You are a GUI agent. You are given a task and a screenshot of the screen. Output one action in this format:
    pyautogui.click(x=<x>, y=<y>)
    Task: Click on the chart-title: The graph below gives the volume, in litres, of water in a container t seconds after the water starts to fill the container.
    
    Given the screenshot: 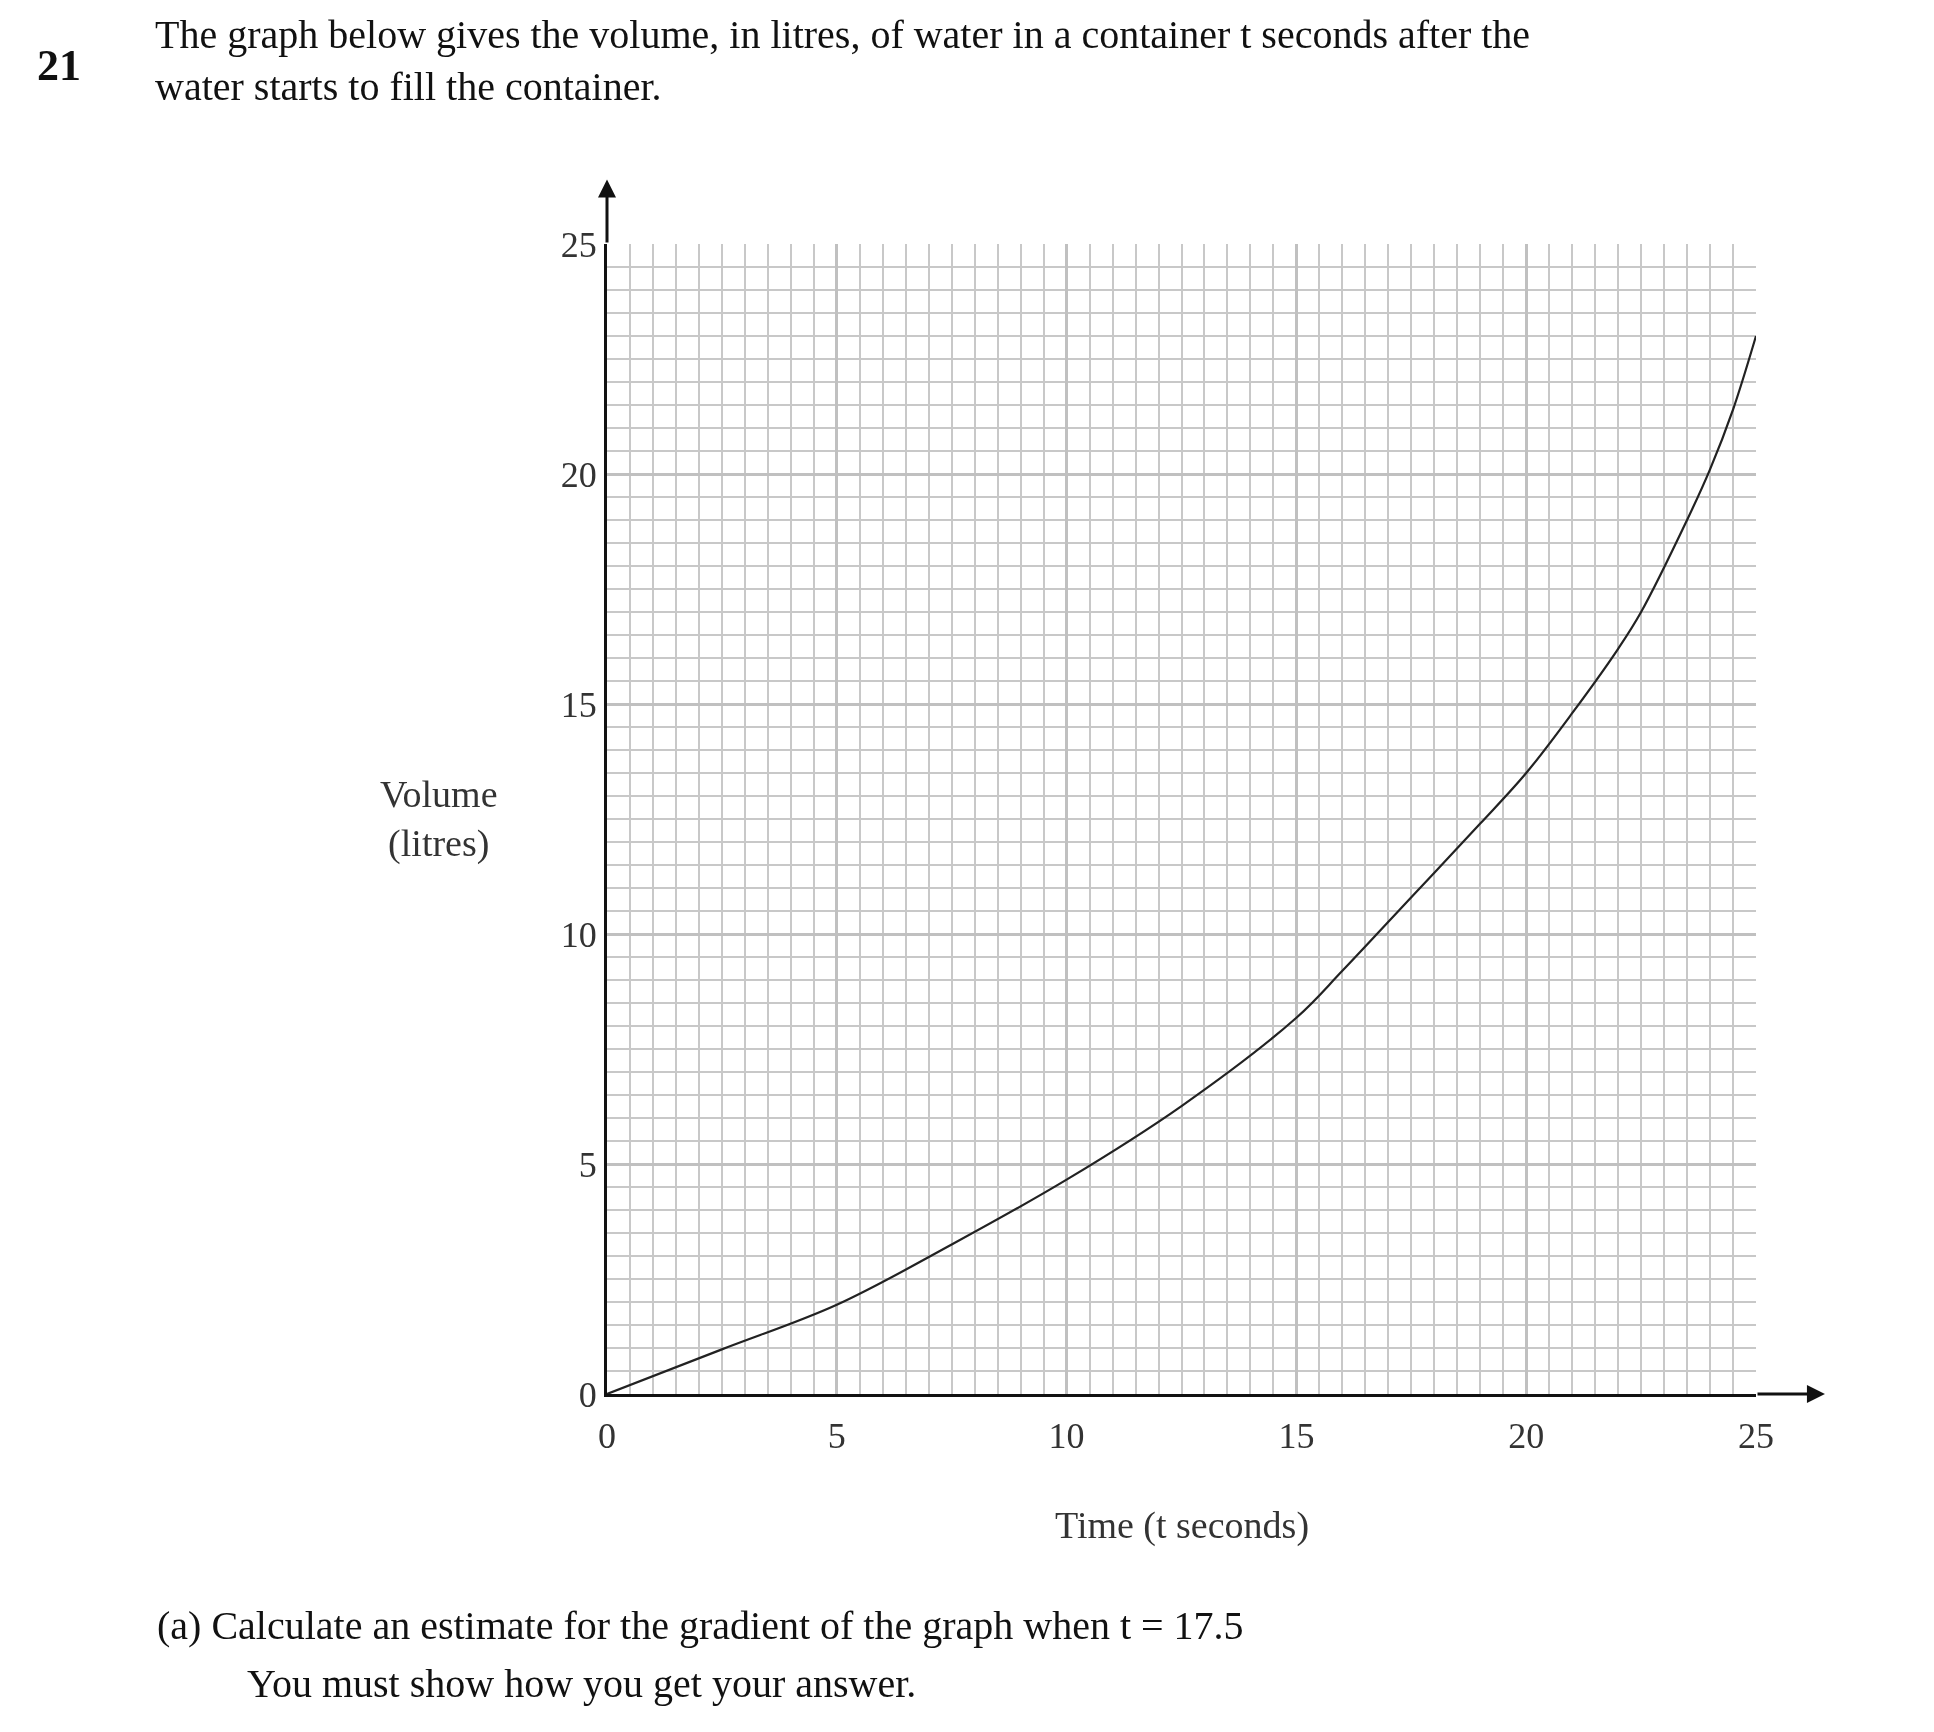 What is the action you would take?
    pyautogui.click(x=843, y=61)
    